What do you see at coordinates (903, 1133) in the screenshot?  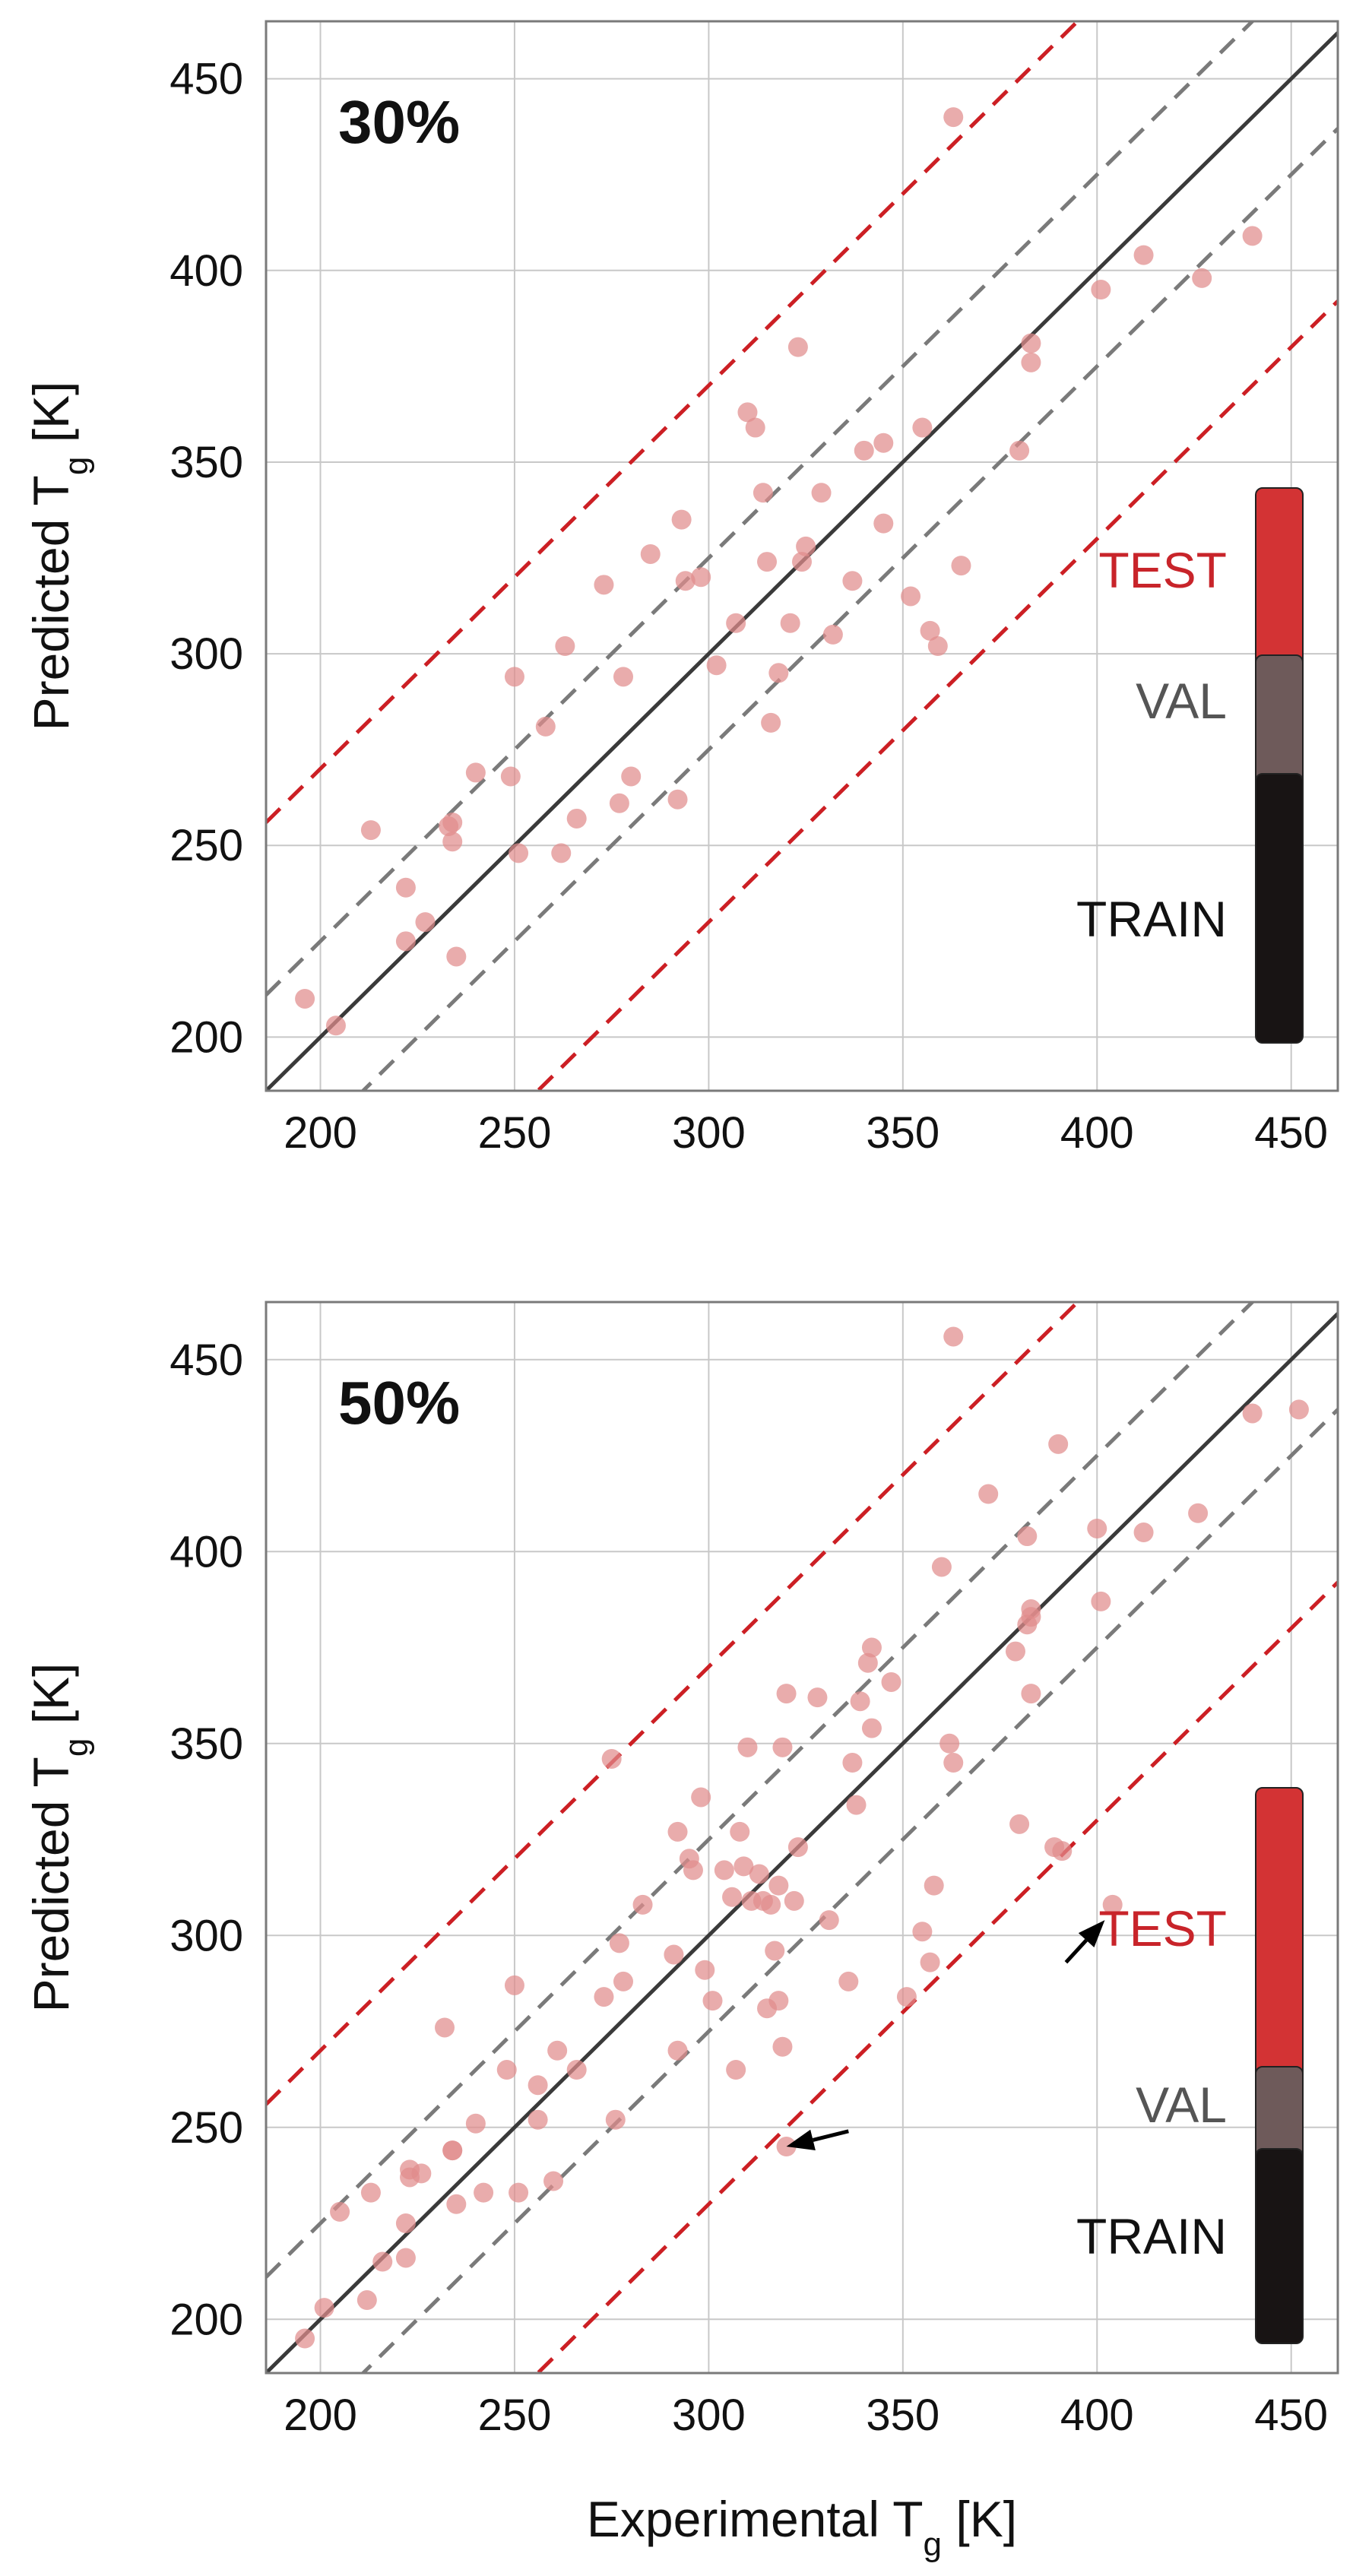 I see `x-tick-label: 350` at bounding box center [903, 1133].